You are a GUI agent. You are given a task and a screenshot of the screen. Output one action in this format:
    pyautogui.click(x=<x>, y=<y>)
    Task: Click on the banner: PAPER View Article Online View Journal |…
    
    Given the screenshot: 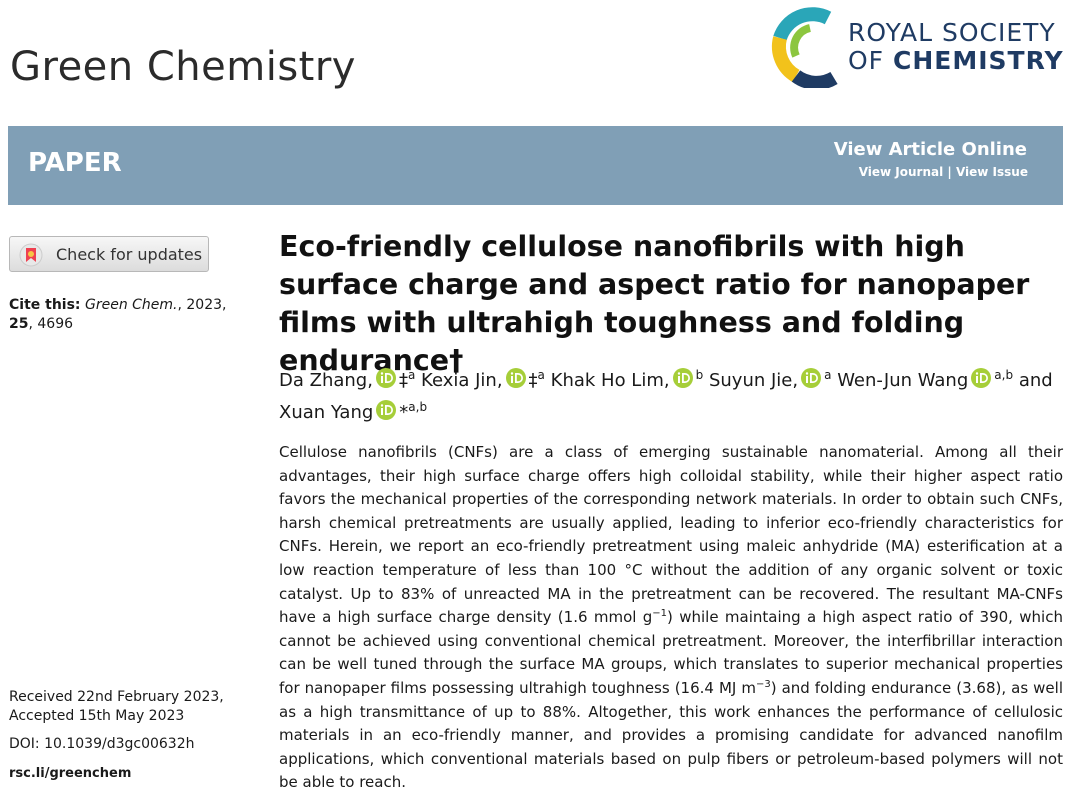 What is the action you would take?
    pyautogui.click(x=535, y=165)
    